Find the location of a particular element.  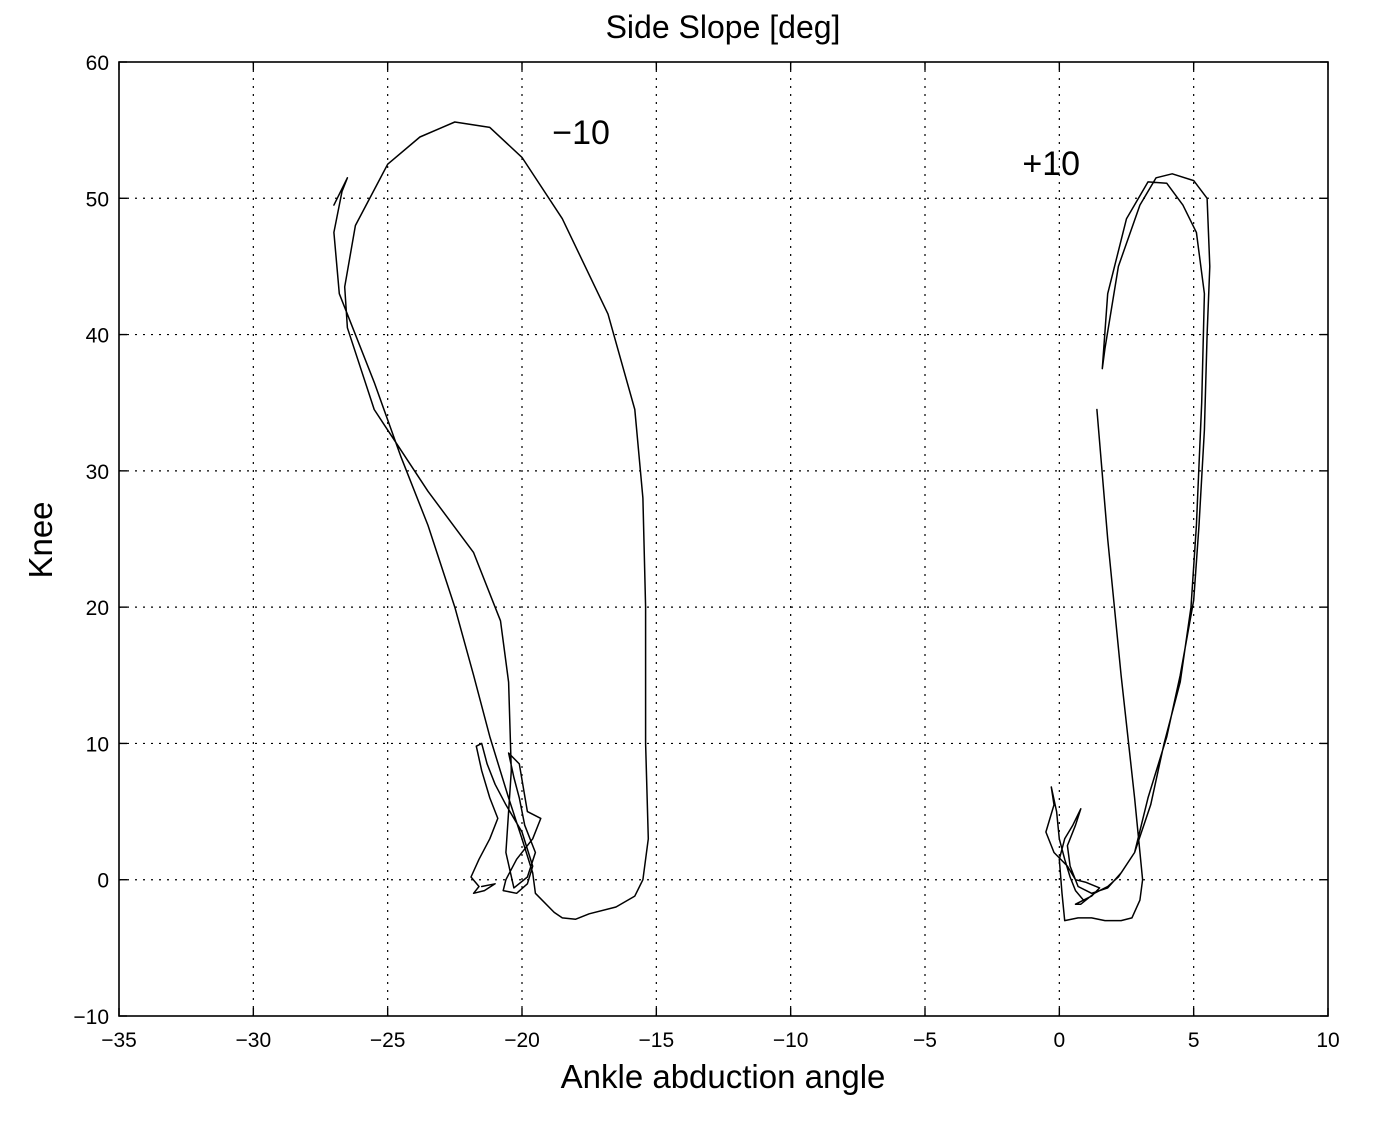

x-tick-label: −10 is located at coordinates (791, 1040).